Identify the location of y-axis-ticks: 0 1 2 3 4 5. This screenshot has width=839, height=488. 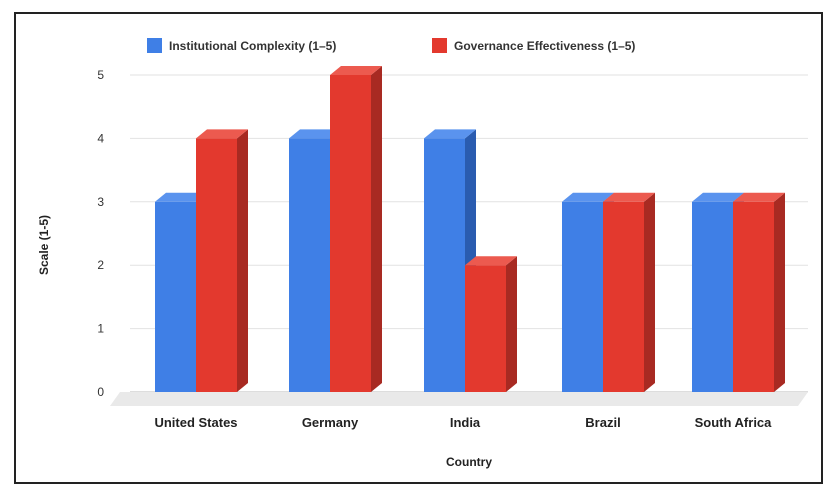
(100, 233).